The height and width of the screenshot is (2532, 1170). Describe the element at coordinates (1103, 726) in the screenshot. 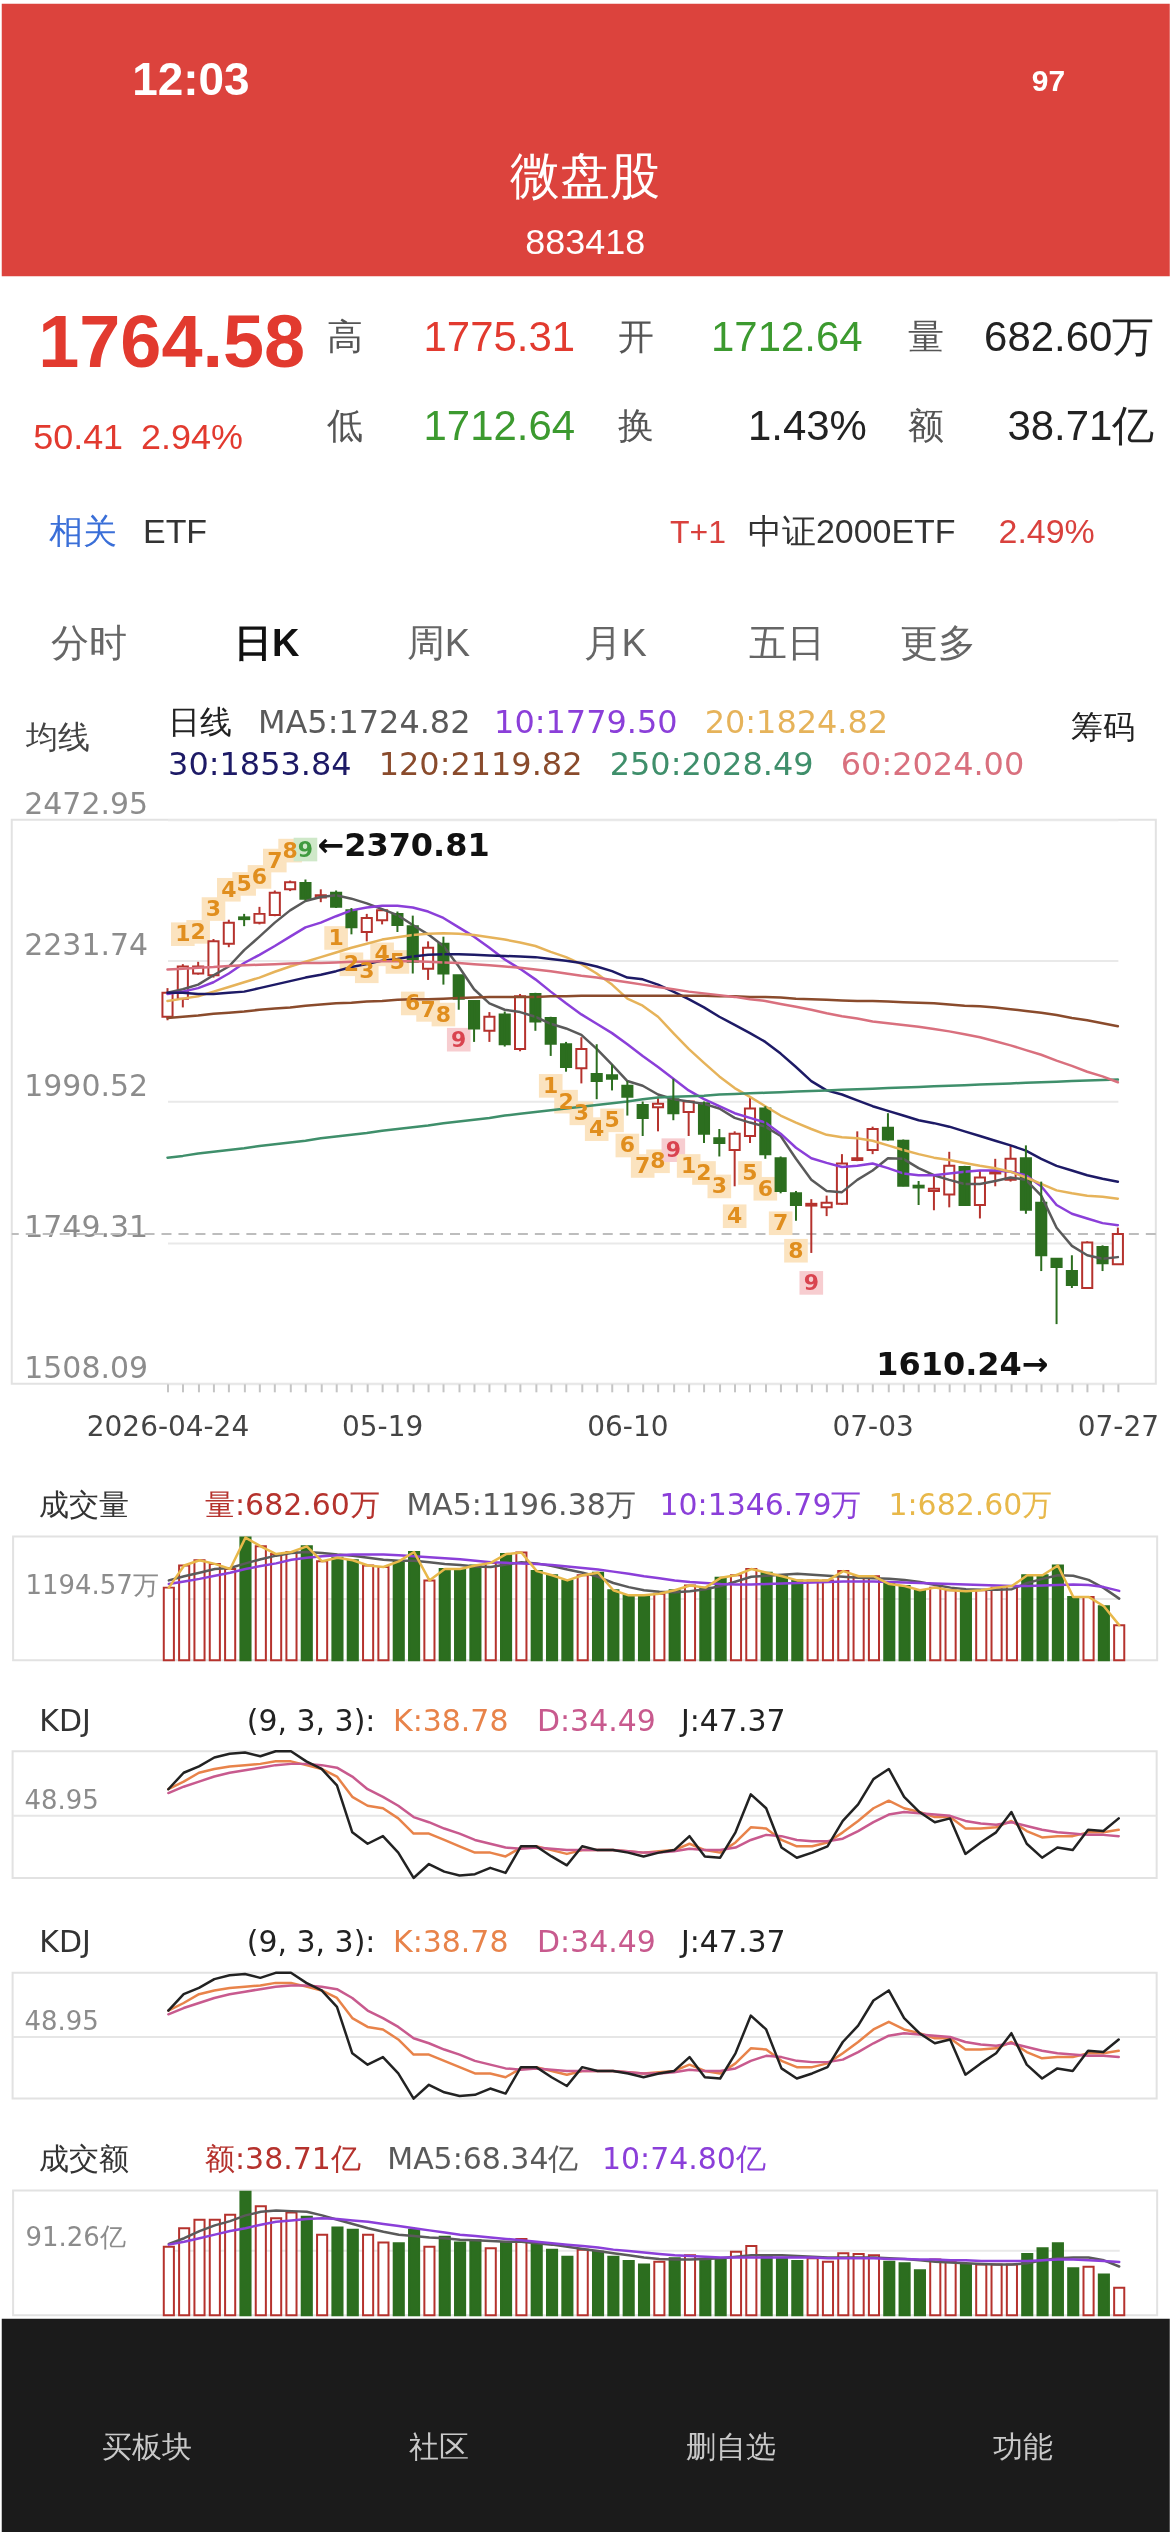

I see `text: 筹码` at that location.